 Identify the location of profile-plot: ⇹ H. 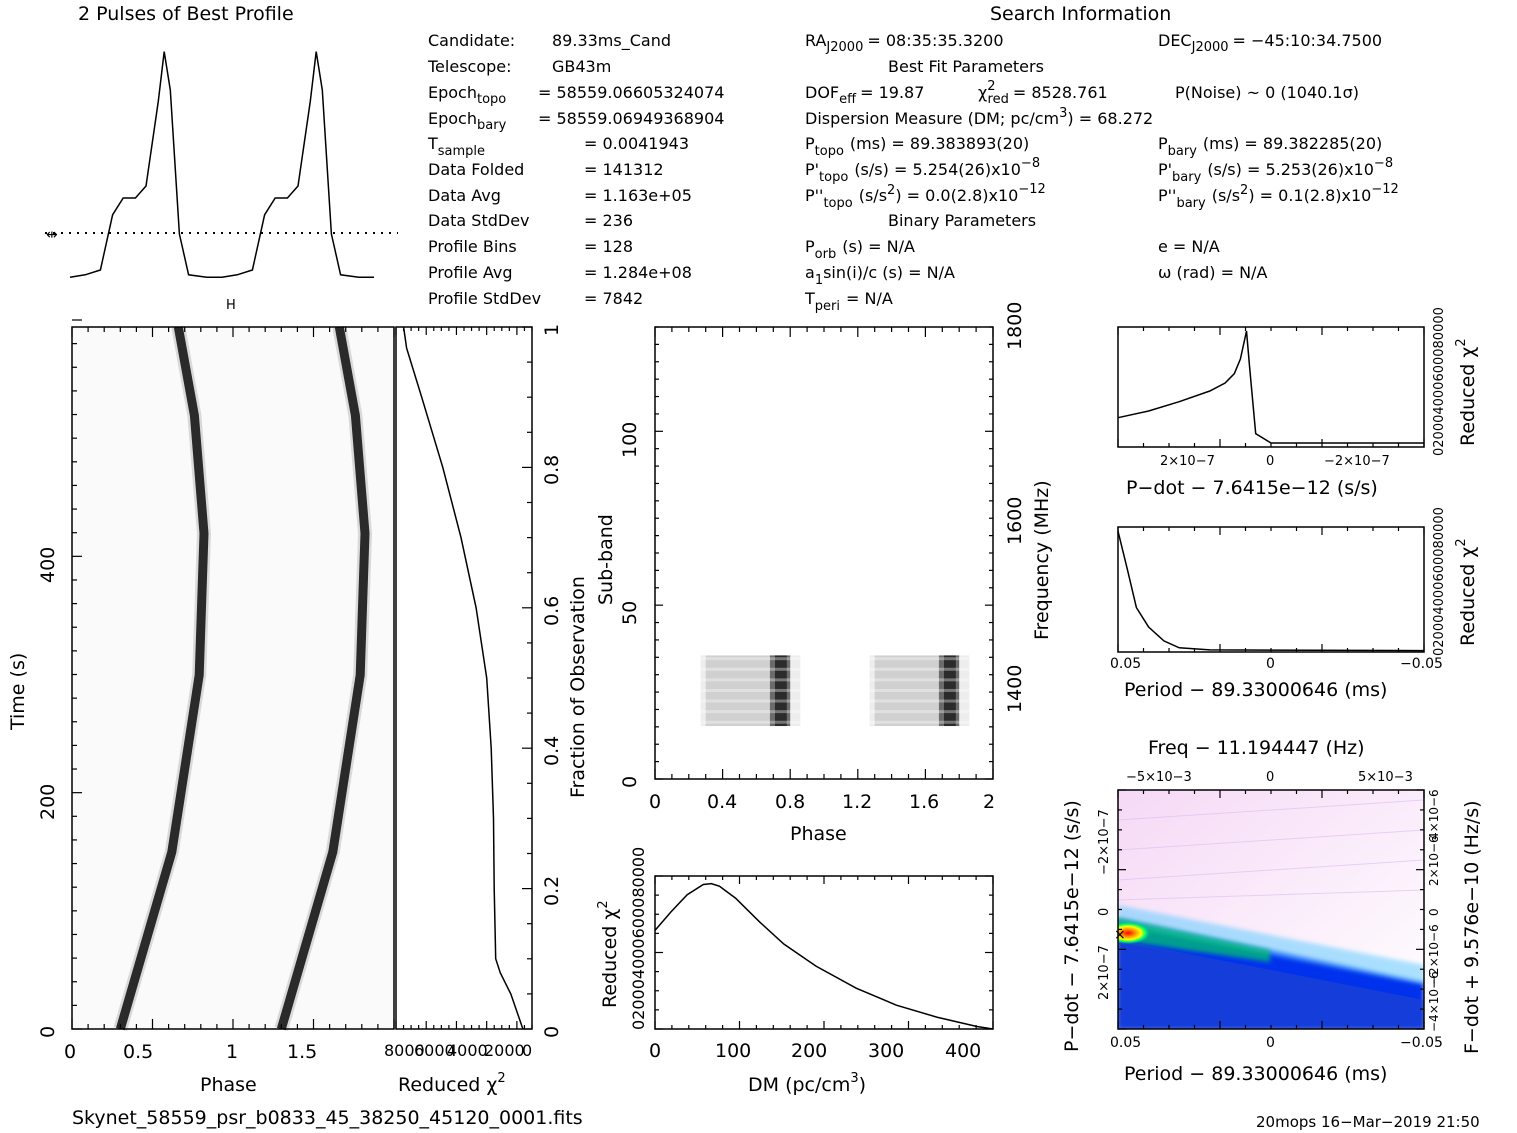
(221, 182).